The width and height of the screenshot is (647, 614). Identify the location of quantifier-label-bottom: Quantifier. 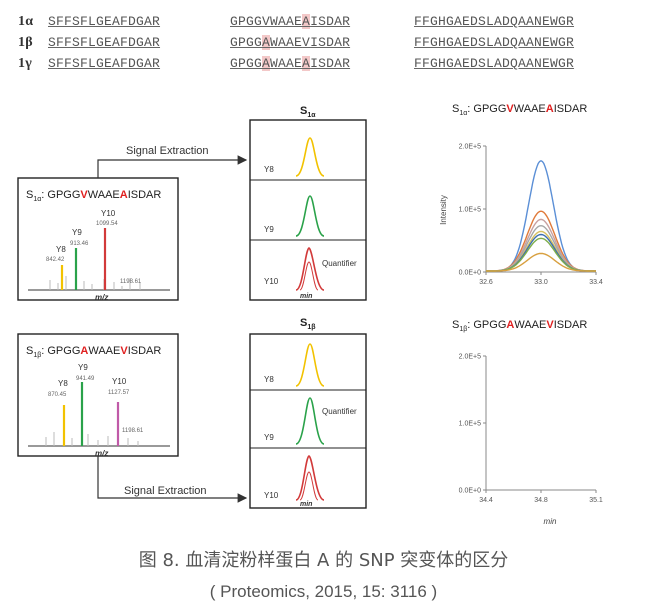
(339, 411).